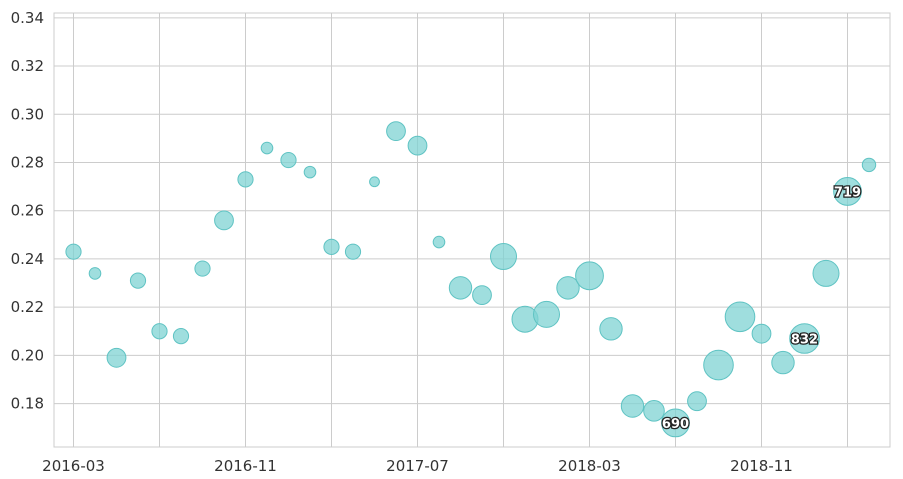 The width and height of the screenshot is (903, 479). Describe the element at coordinates (761, 466) in the screenshot. I see `x-tick-label: 2018-11` at that location.